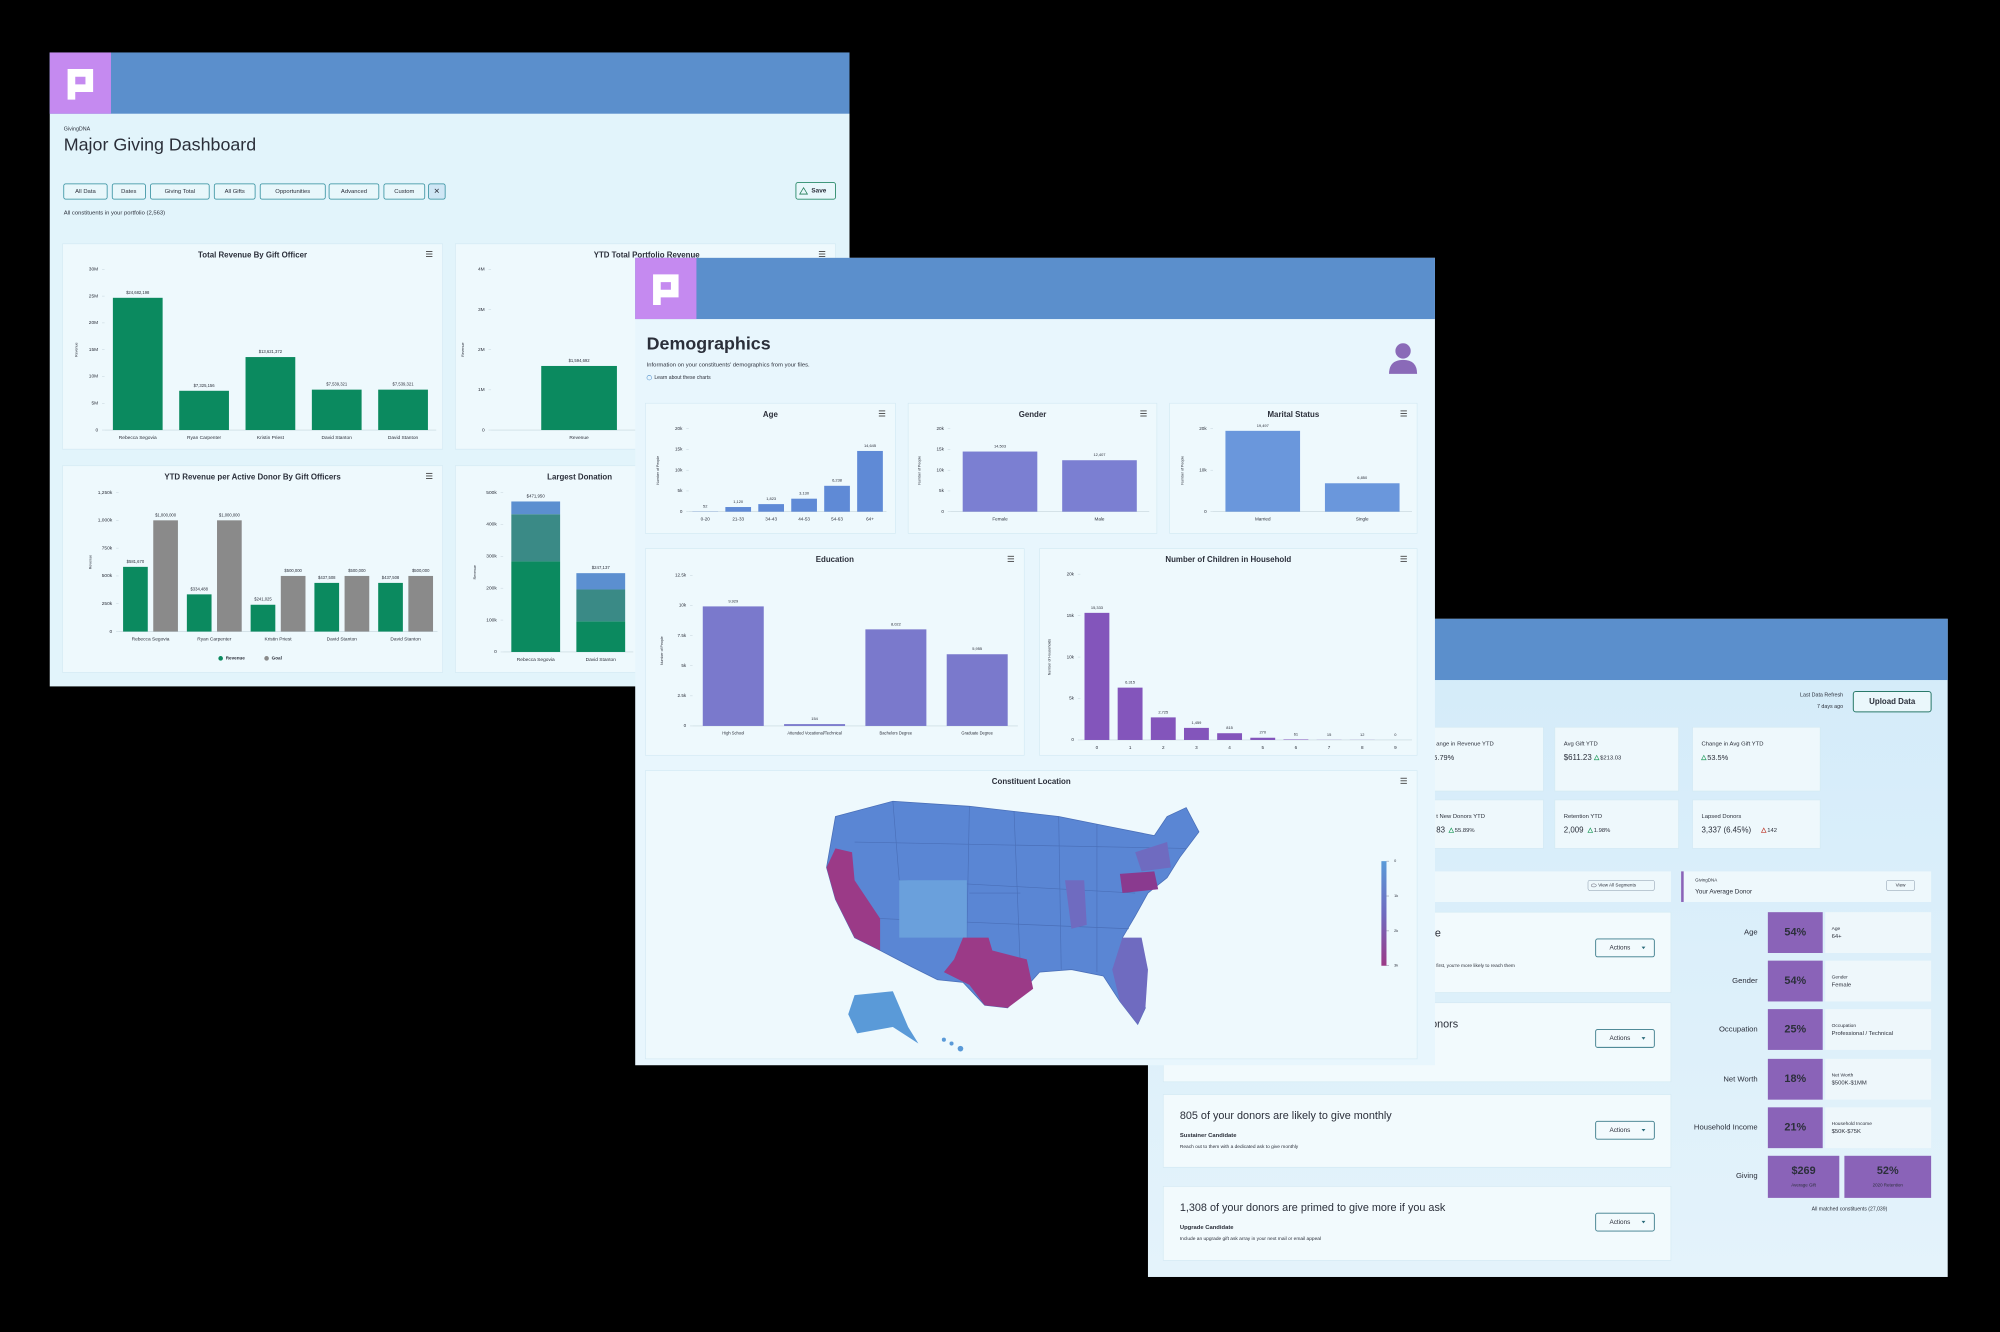 The width and height of the screenshot is (2000, 1332). What do you see at coordinates (1403, 358) in the screenshot?
I see `user-avatar` at bounding box center [1403, 358].